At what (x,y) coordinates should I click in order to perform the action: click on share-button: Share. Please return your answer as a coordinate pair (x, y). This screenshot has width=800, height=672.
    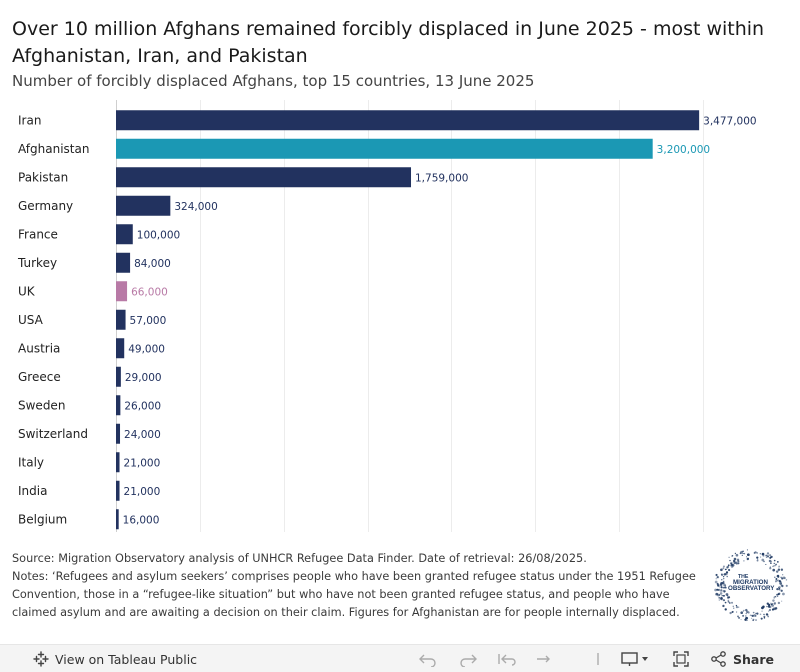
    Looking at the image, I should click on (742, 659).